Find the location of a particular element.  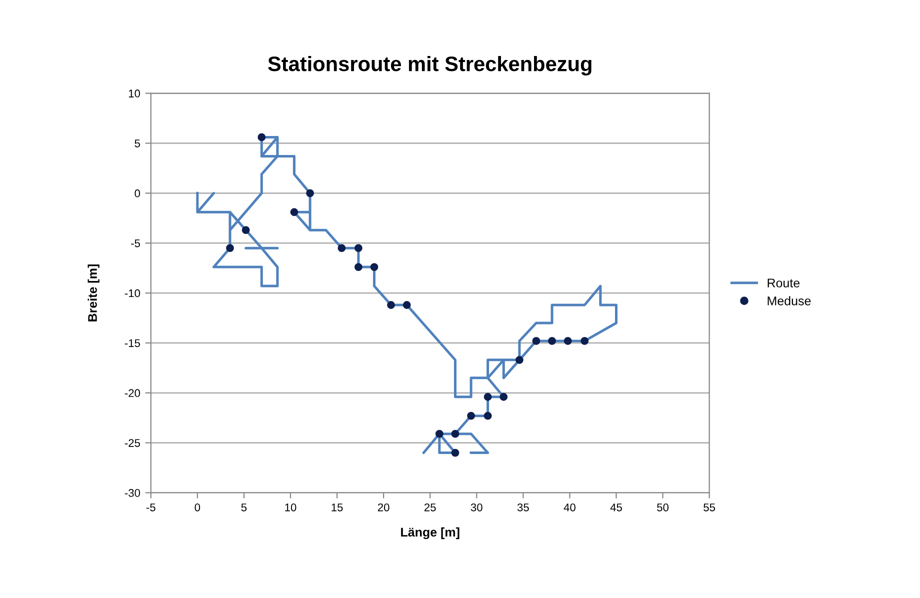

x-tick-label: 10 is located at coordinates (290, 507).